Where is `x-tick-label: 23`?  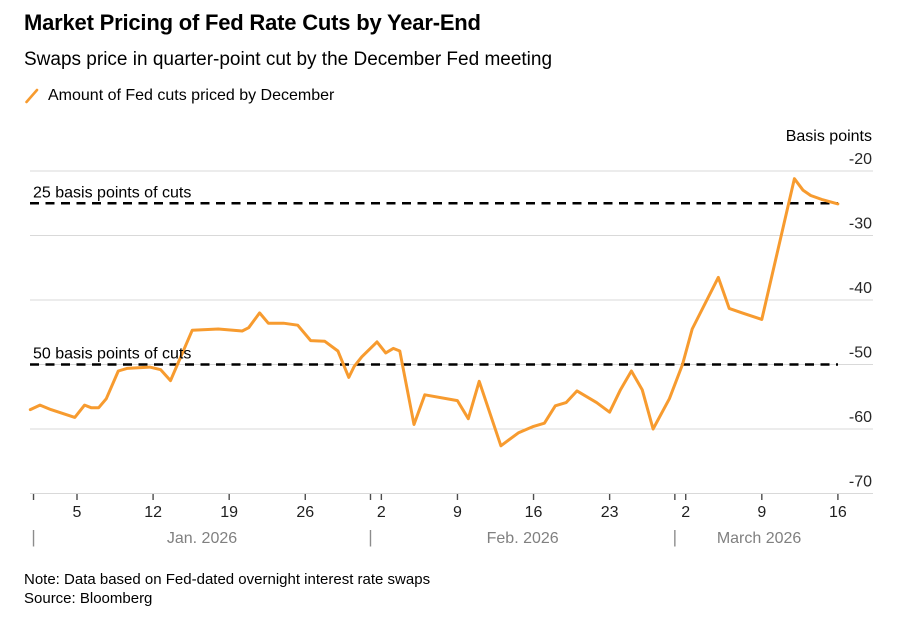
x-tick-label: 23 is located at coordinates (610, 512).